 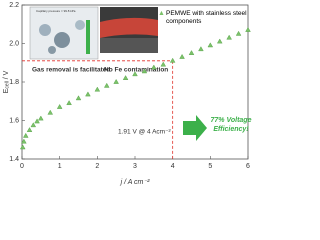 I want to click on y-tick-label: 2.0, so click(x=14, y=43).